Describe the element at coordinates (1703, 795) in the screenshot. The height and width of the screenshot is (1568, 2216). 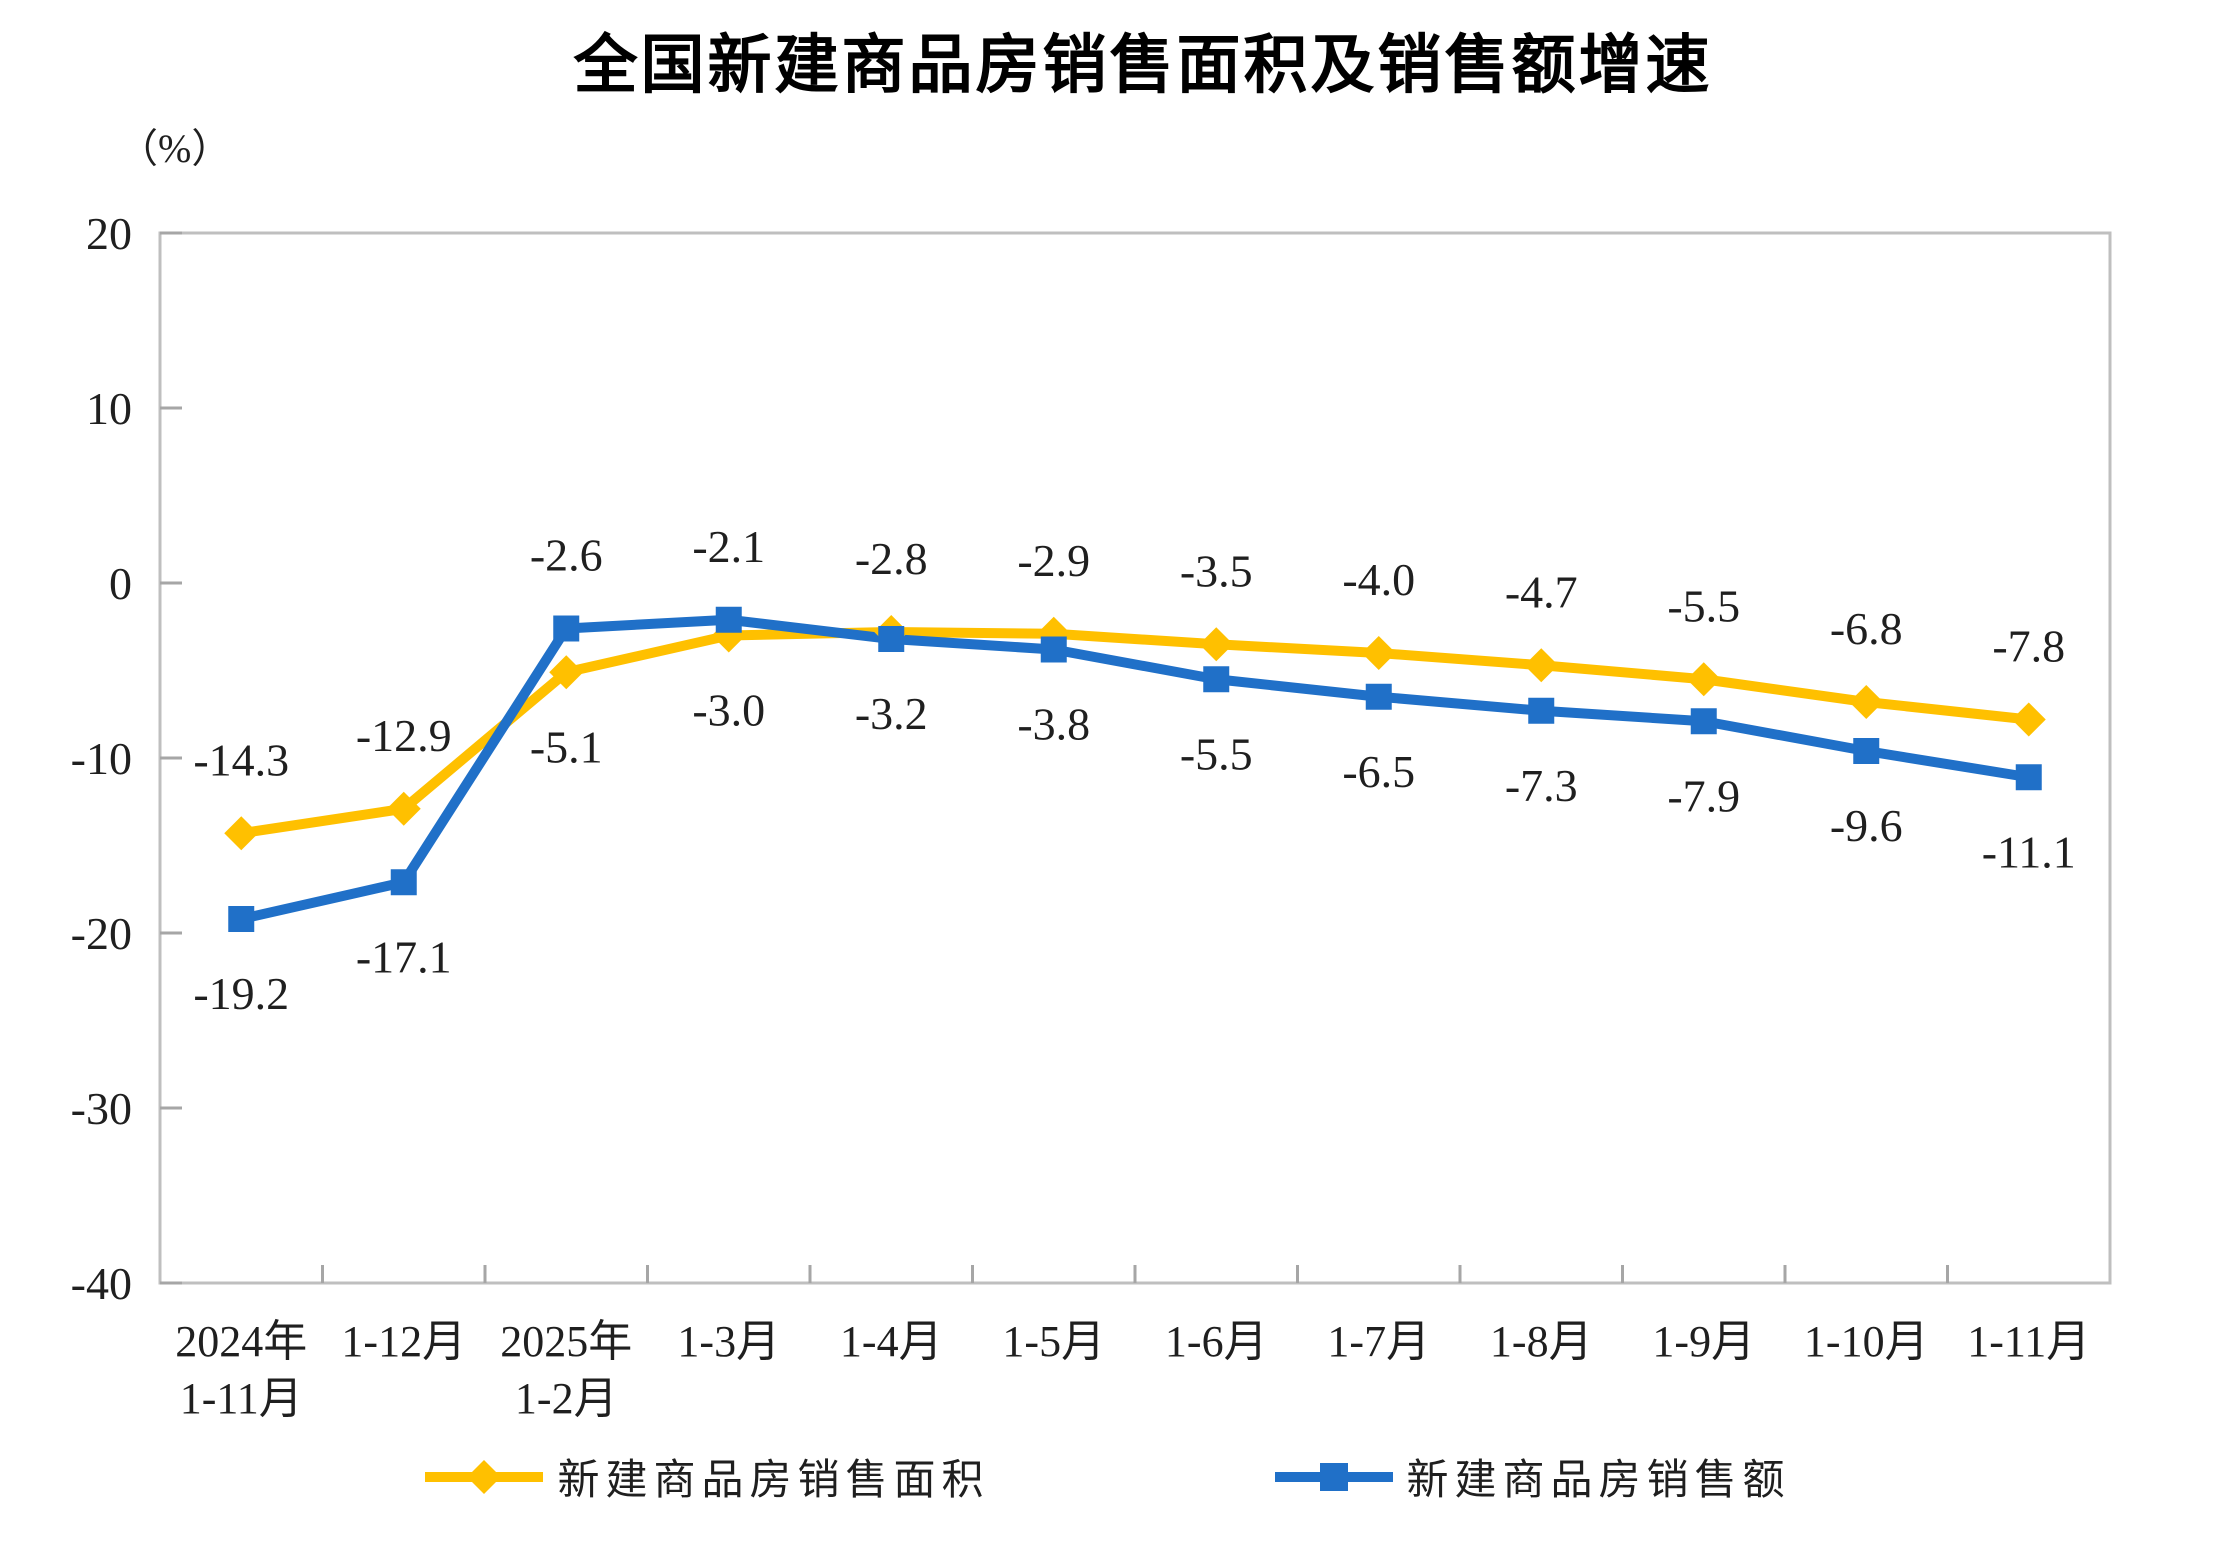
I see `data-label: -7.9` at that location.